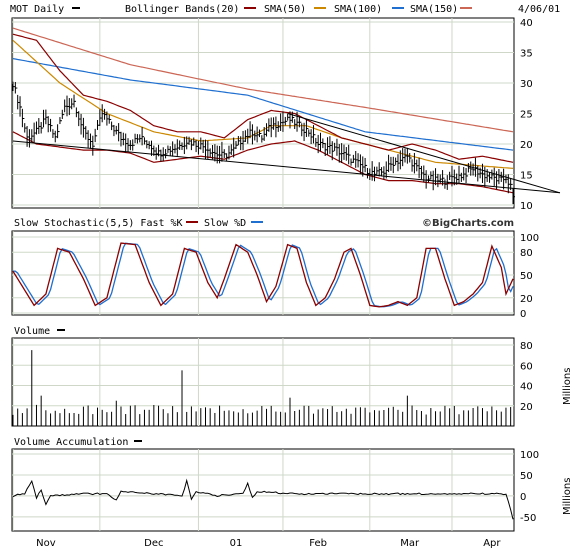 Image resolution: width=577 pixels, height=551 pixels. What do you see at coordinates (529, 455) in the screenshot?
I see `vacc-y-tick: 100` at bounding box center [529, 455].